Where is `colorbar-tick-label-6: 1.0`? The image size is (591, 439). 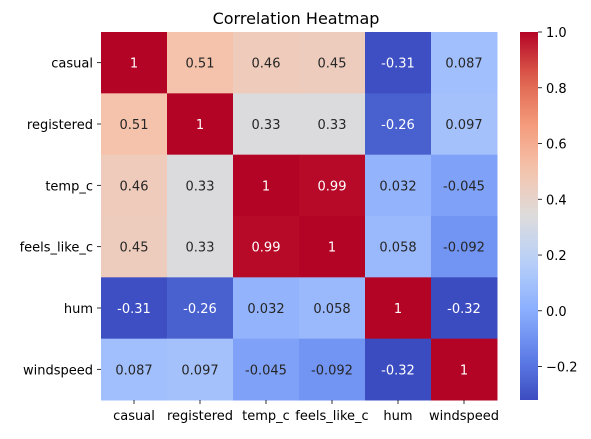
colorbar-tick-label-6: 1.0 is located at coordinates (556, 33).